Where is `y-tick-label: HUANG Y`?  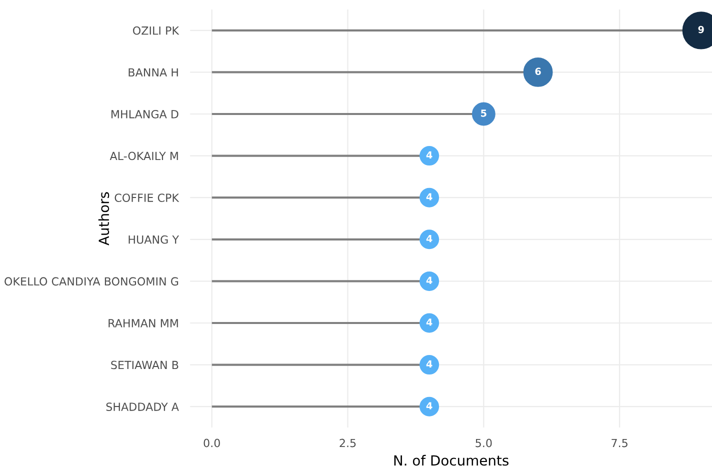 y-tick-label: HUANG Y is located at coordinates (154, 239).